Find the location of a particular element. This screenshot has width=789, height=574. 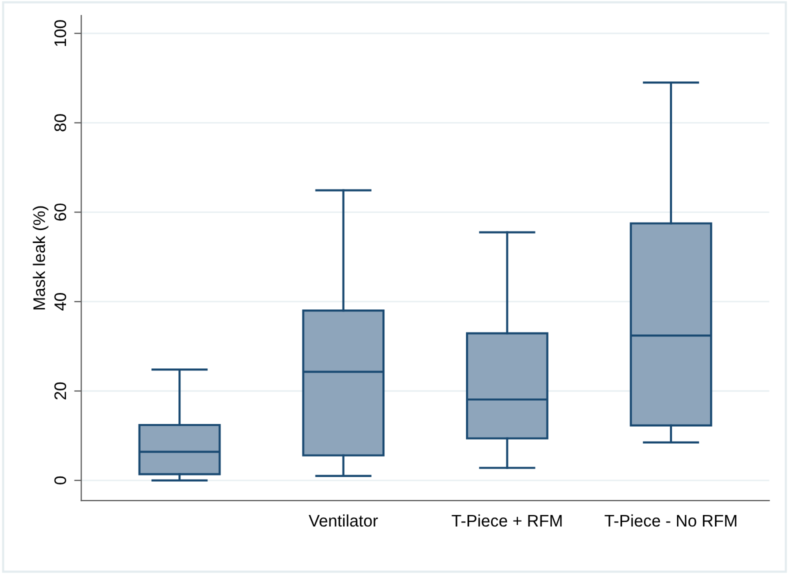

x-tick-label: T-Piece + RFM is located at coordinates (507, 520).